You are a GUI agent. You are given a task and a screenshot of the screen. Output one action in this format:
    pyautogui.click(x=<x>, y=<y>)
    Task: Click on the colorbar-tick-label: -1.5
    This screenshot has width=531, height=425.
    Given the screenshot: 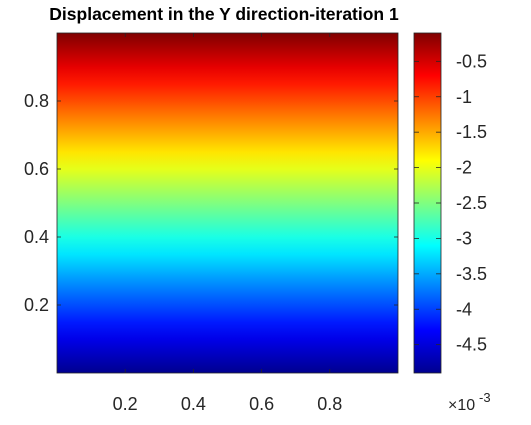 What is the action you would take?
    pyautogui.click(x=471, y=132)
    